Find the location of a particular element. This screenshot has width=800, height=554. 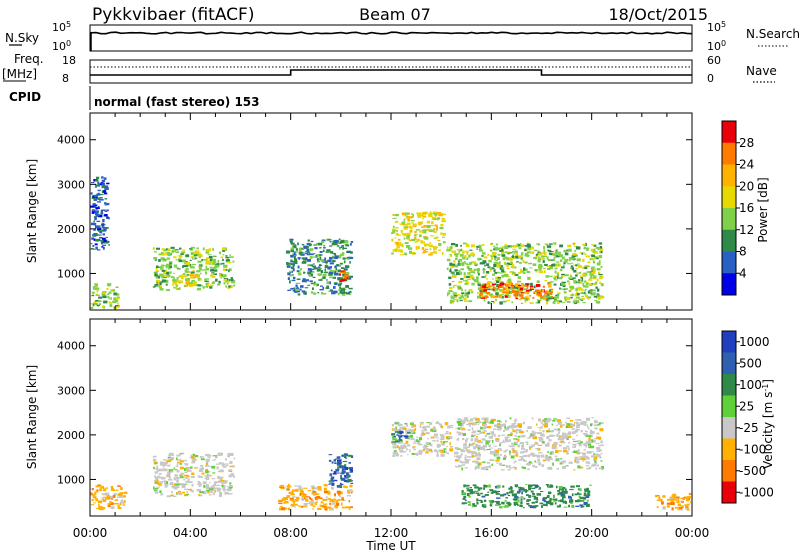

colorbar-label: -500 is located at coordinates (752, 471).